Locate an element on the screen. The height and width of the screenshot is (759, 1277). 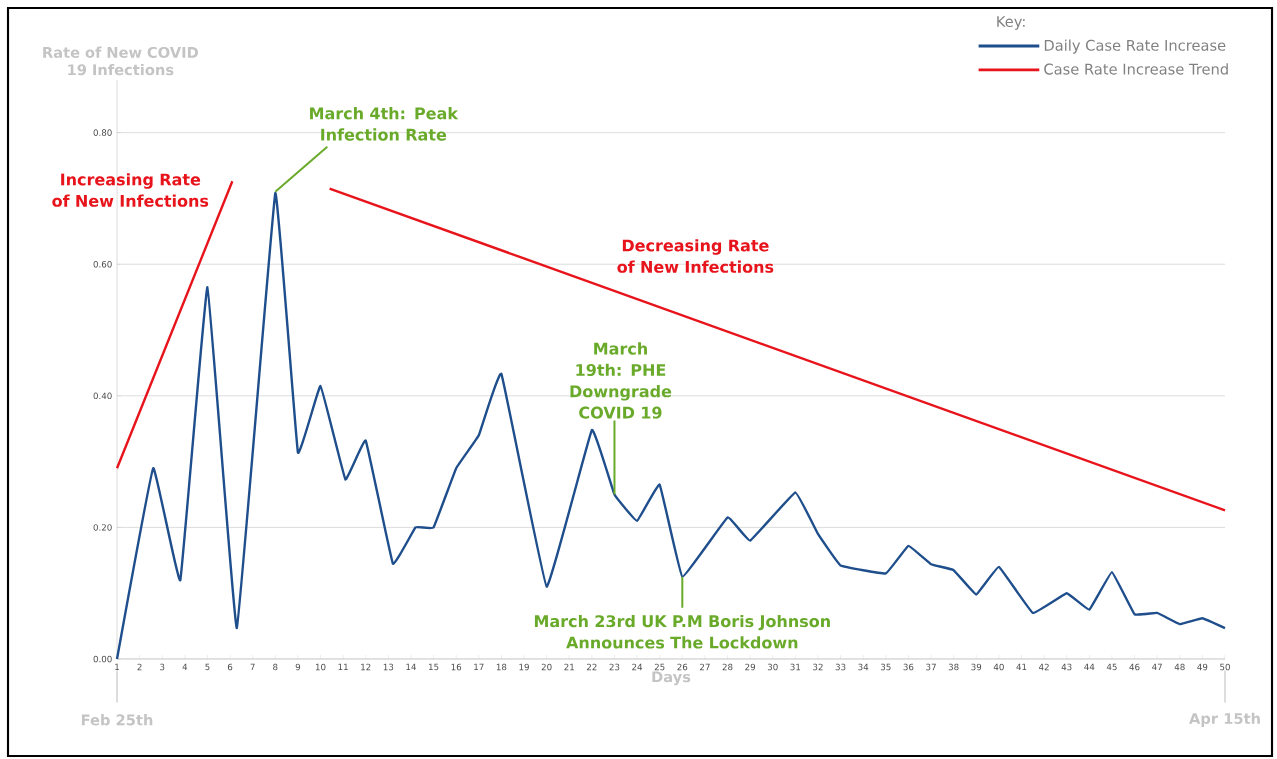
x-tick-label: 48 is located at coordinates (1179, 667).